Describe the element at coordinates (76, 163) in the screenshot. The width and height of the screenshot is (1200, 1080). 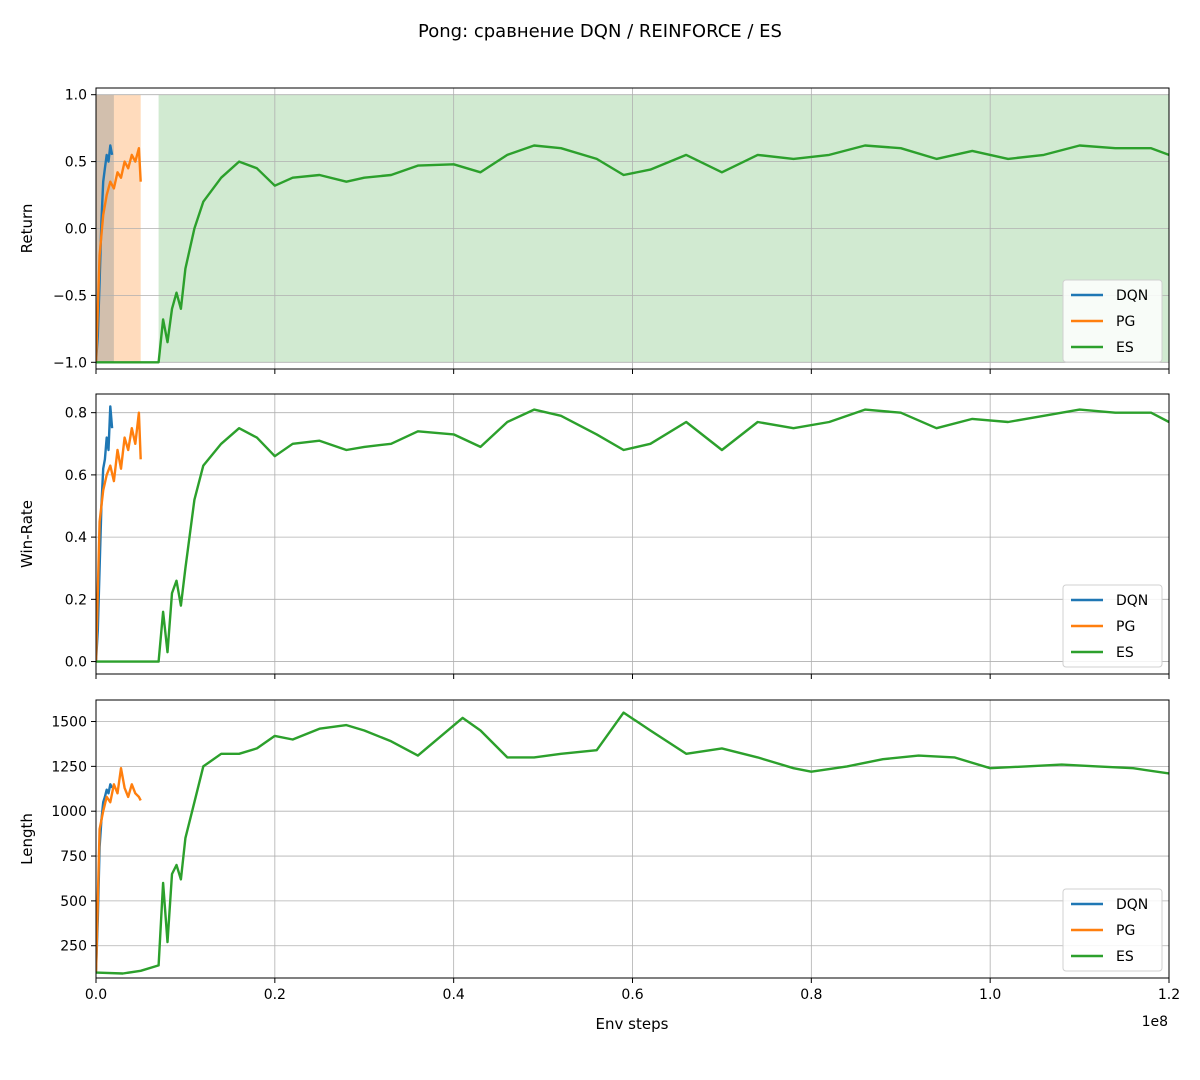
I see `y-tick-label: 0.5` at that location.